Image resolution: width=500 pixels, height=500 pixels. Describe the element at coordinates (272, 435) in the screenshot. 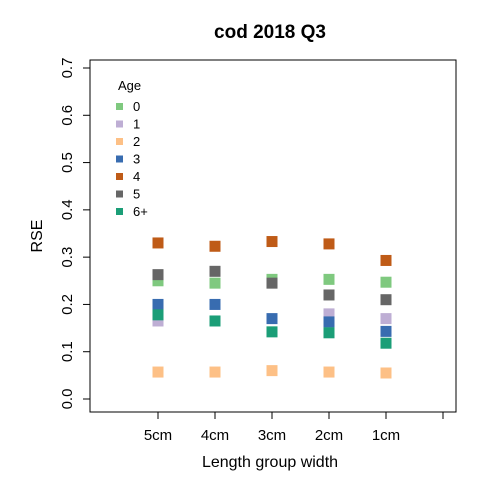

I see `x-tick-label: 3cm` at that location.